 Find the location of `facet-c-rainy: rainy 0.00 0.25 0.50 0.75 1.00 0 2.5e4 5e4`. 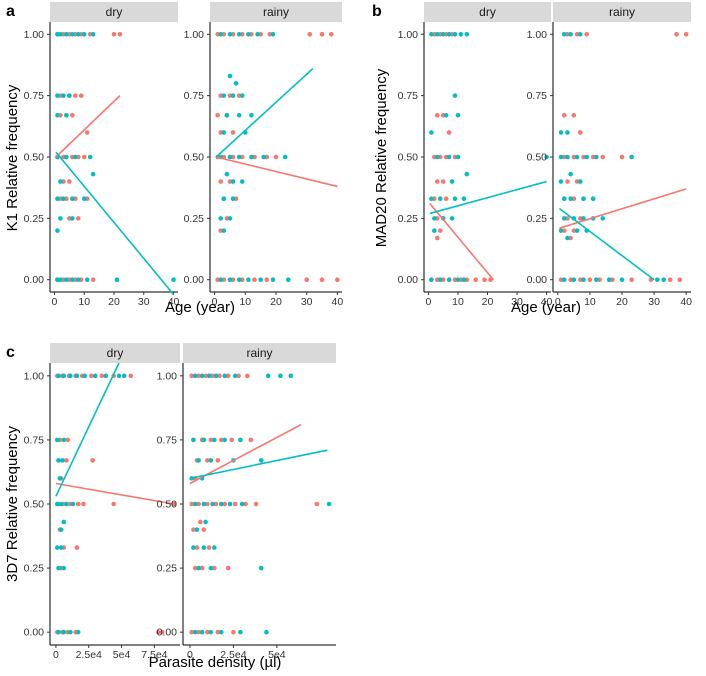

facet-c-rainy: rainy 0.00 0.25 0.50 0.75 1.00 0 2.5e4 5e4 is located at coordinates (246, 502).